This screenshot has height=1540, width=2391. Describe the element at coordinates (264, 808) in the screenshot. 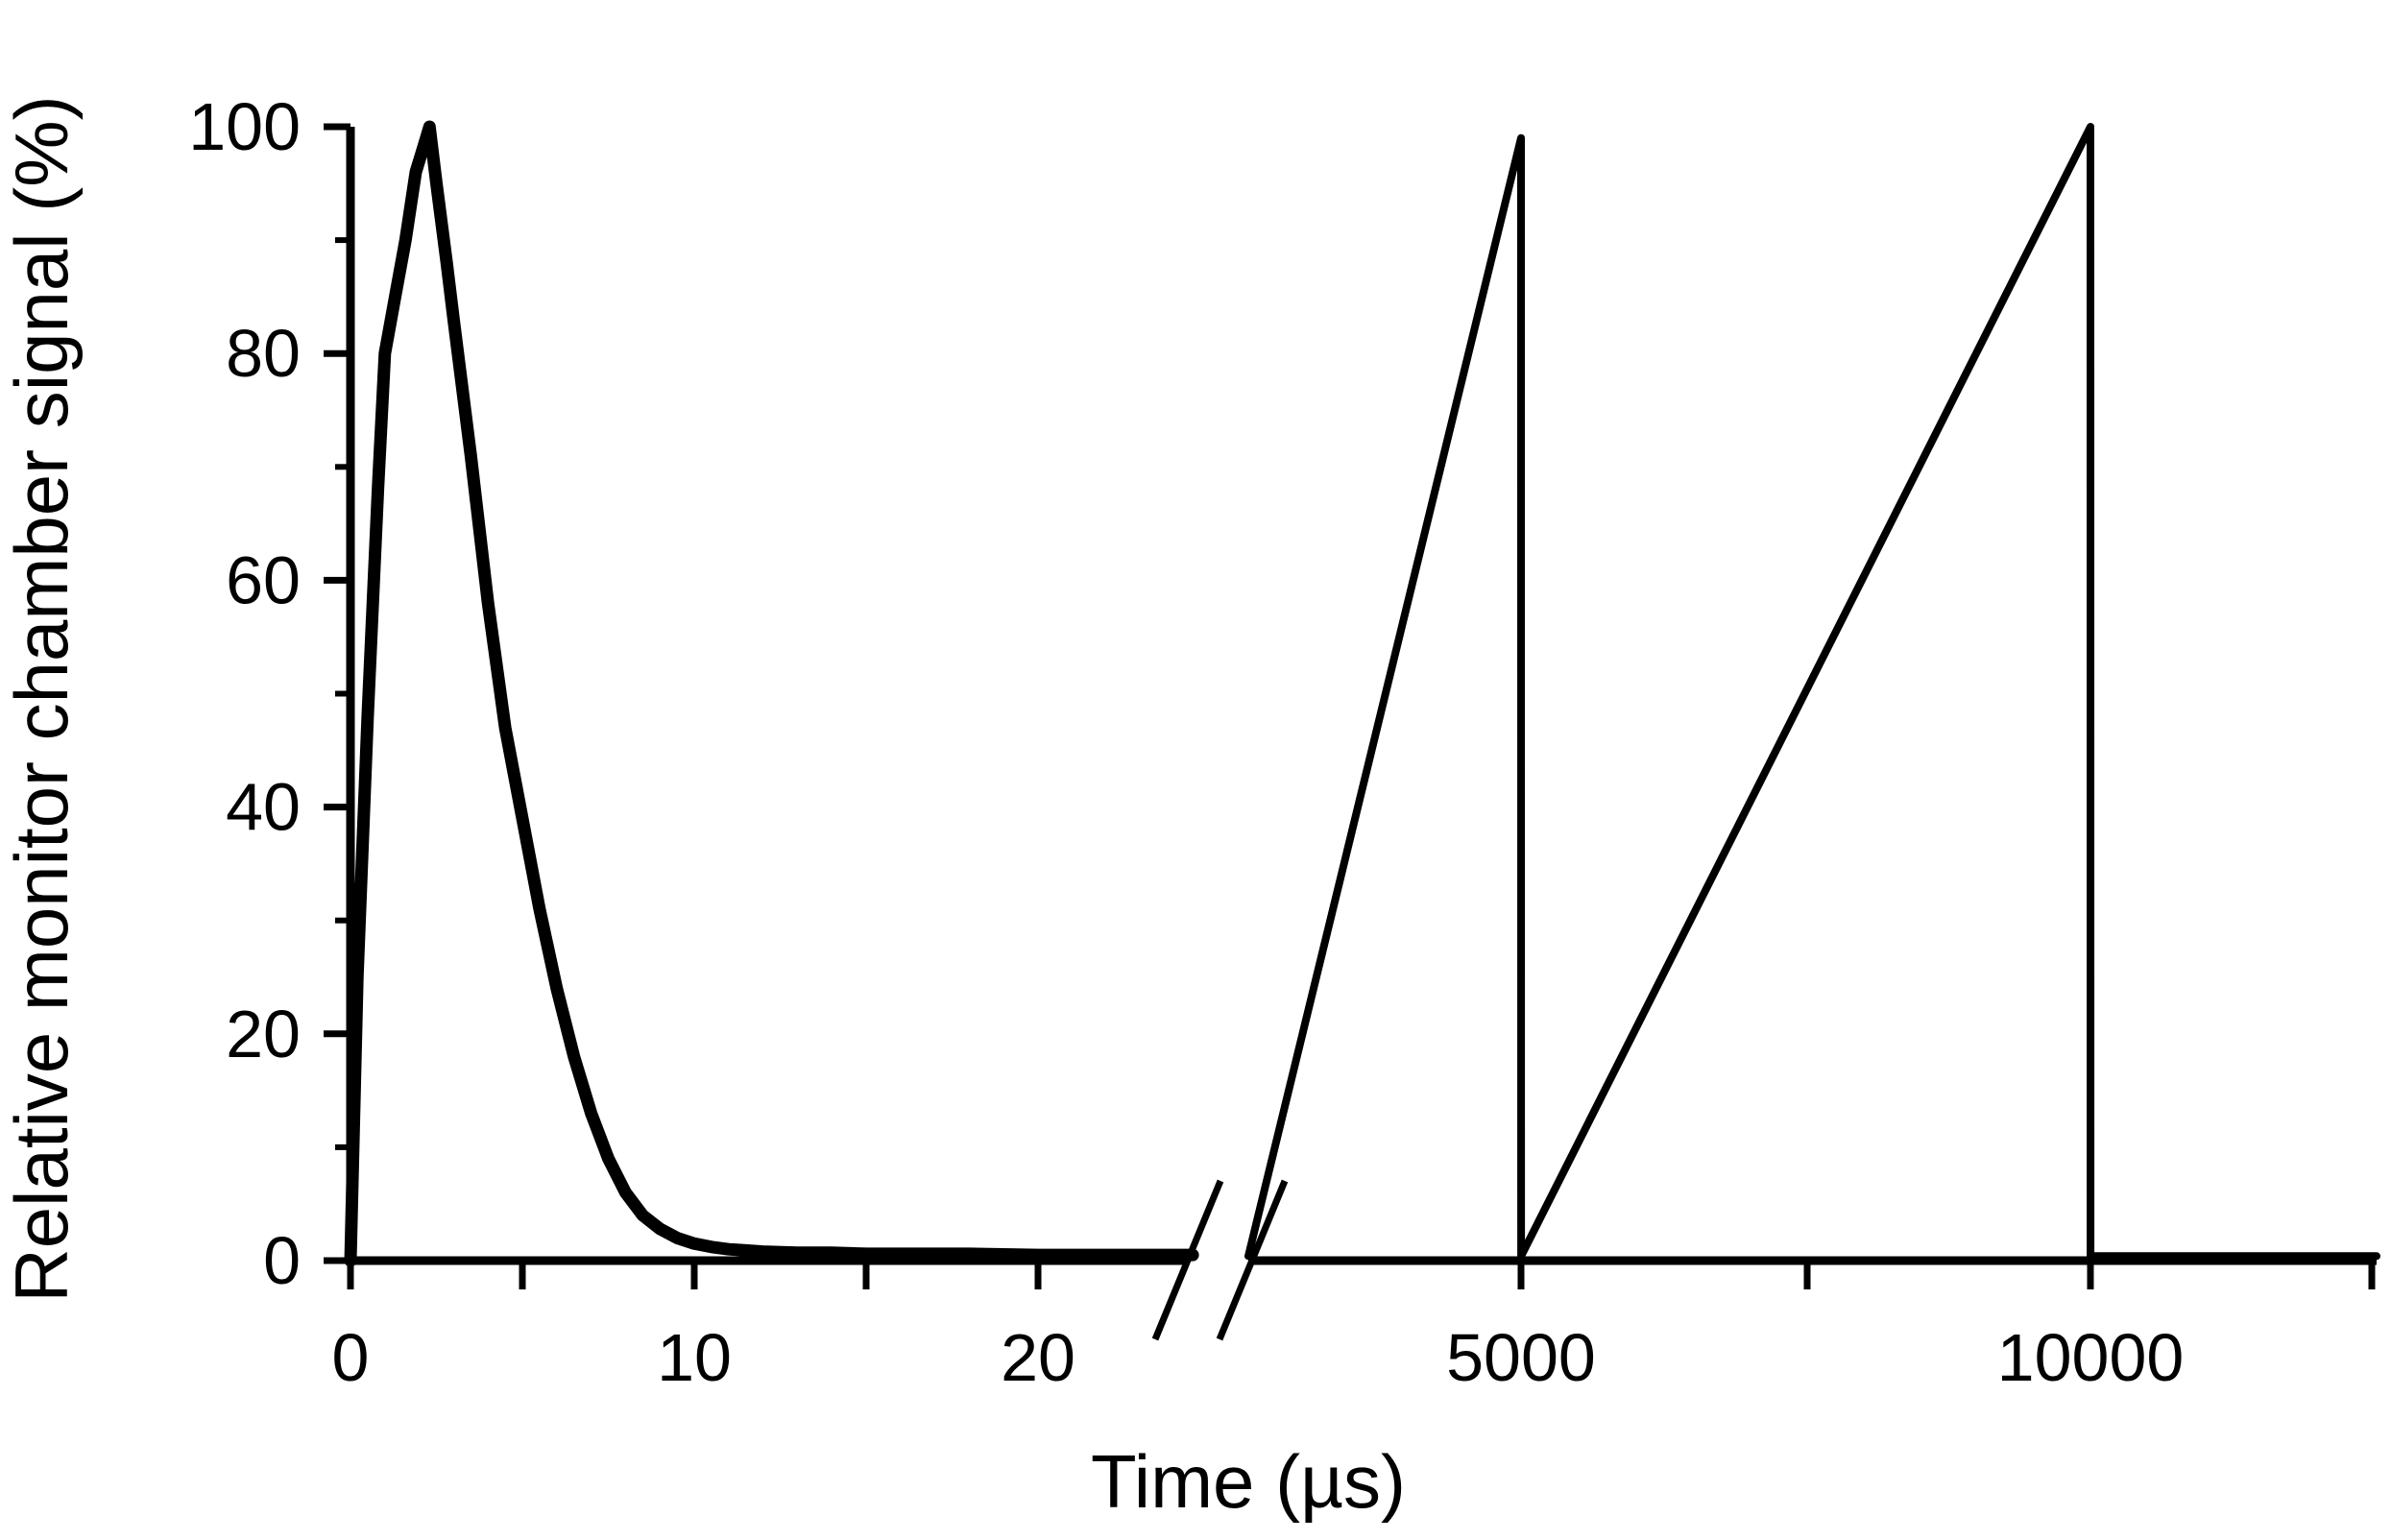

I see `y-tick-label: 40` at that location.